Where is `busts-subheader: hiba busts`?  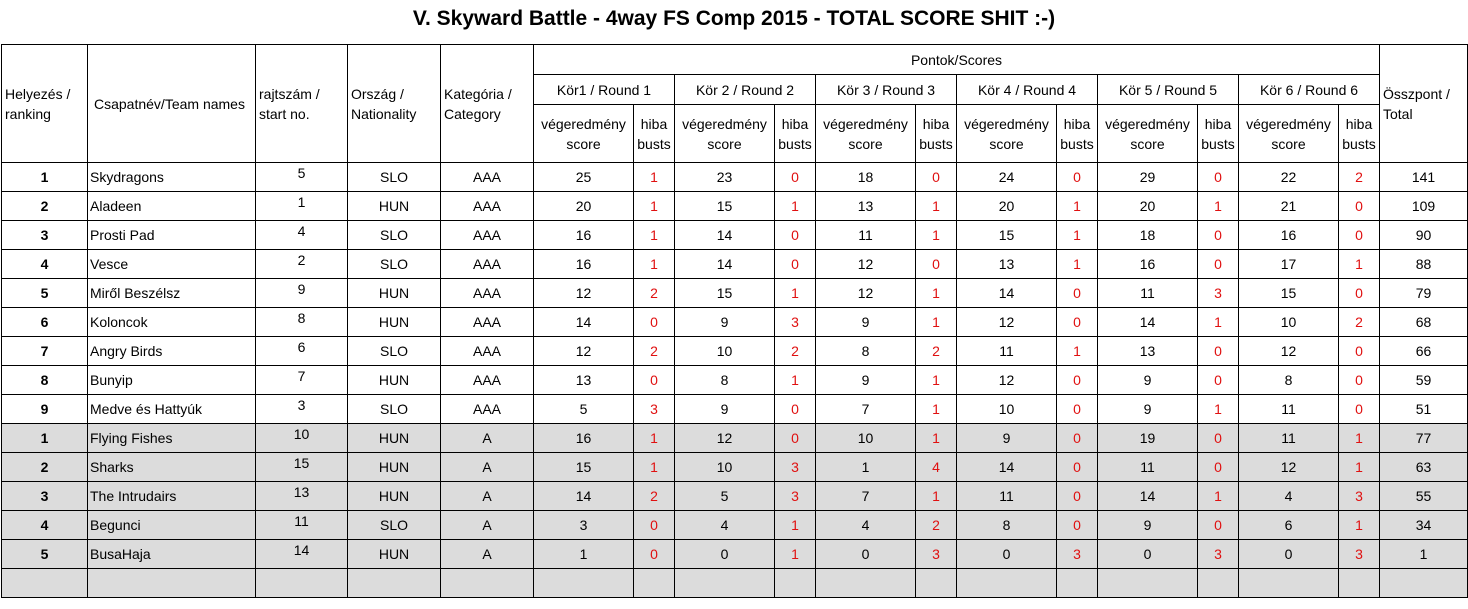
busts-subheader: hiba busts is located at coordinates (795, 133).